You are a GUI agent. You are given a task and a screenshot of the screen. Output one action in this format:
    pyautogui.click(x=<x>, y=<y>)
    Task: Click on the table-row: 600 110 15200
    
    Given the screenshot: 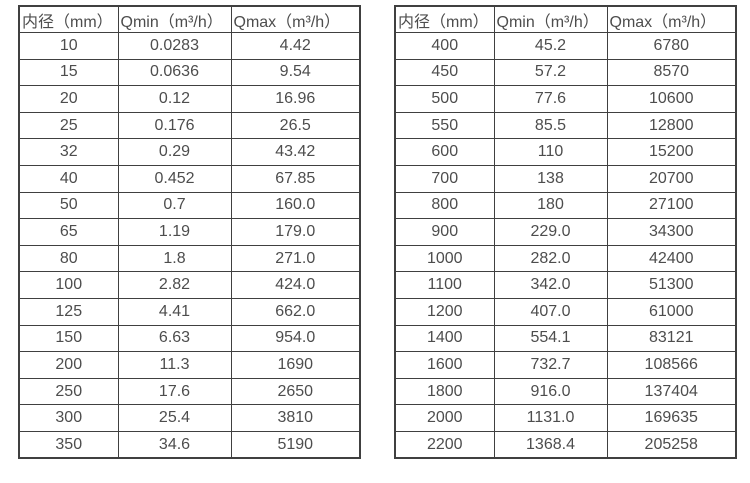 What is the action you would take?
    pyautogui.click(x=565, y=152)
    